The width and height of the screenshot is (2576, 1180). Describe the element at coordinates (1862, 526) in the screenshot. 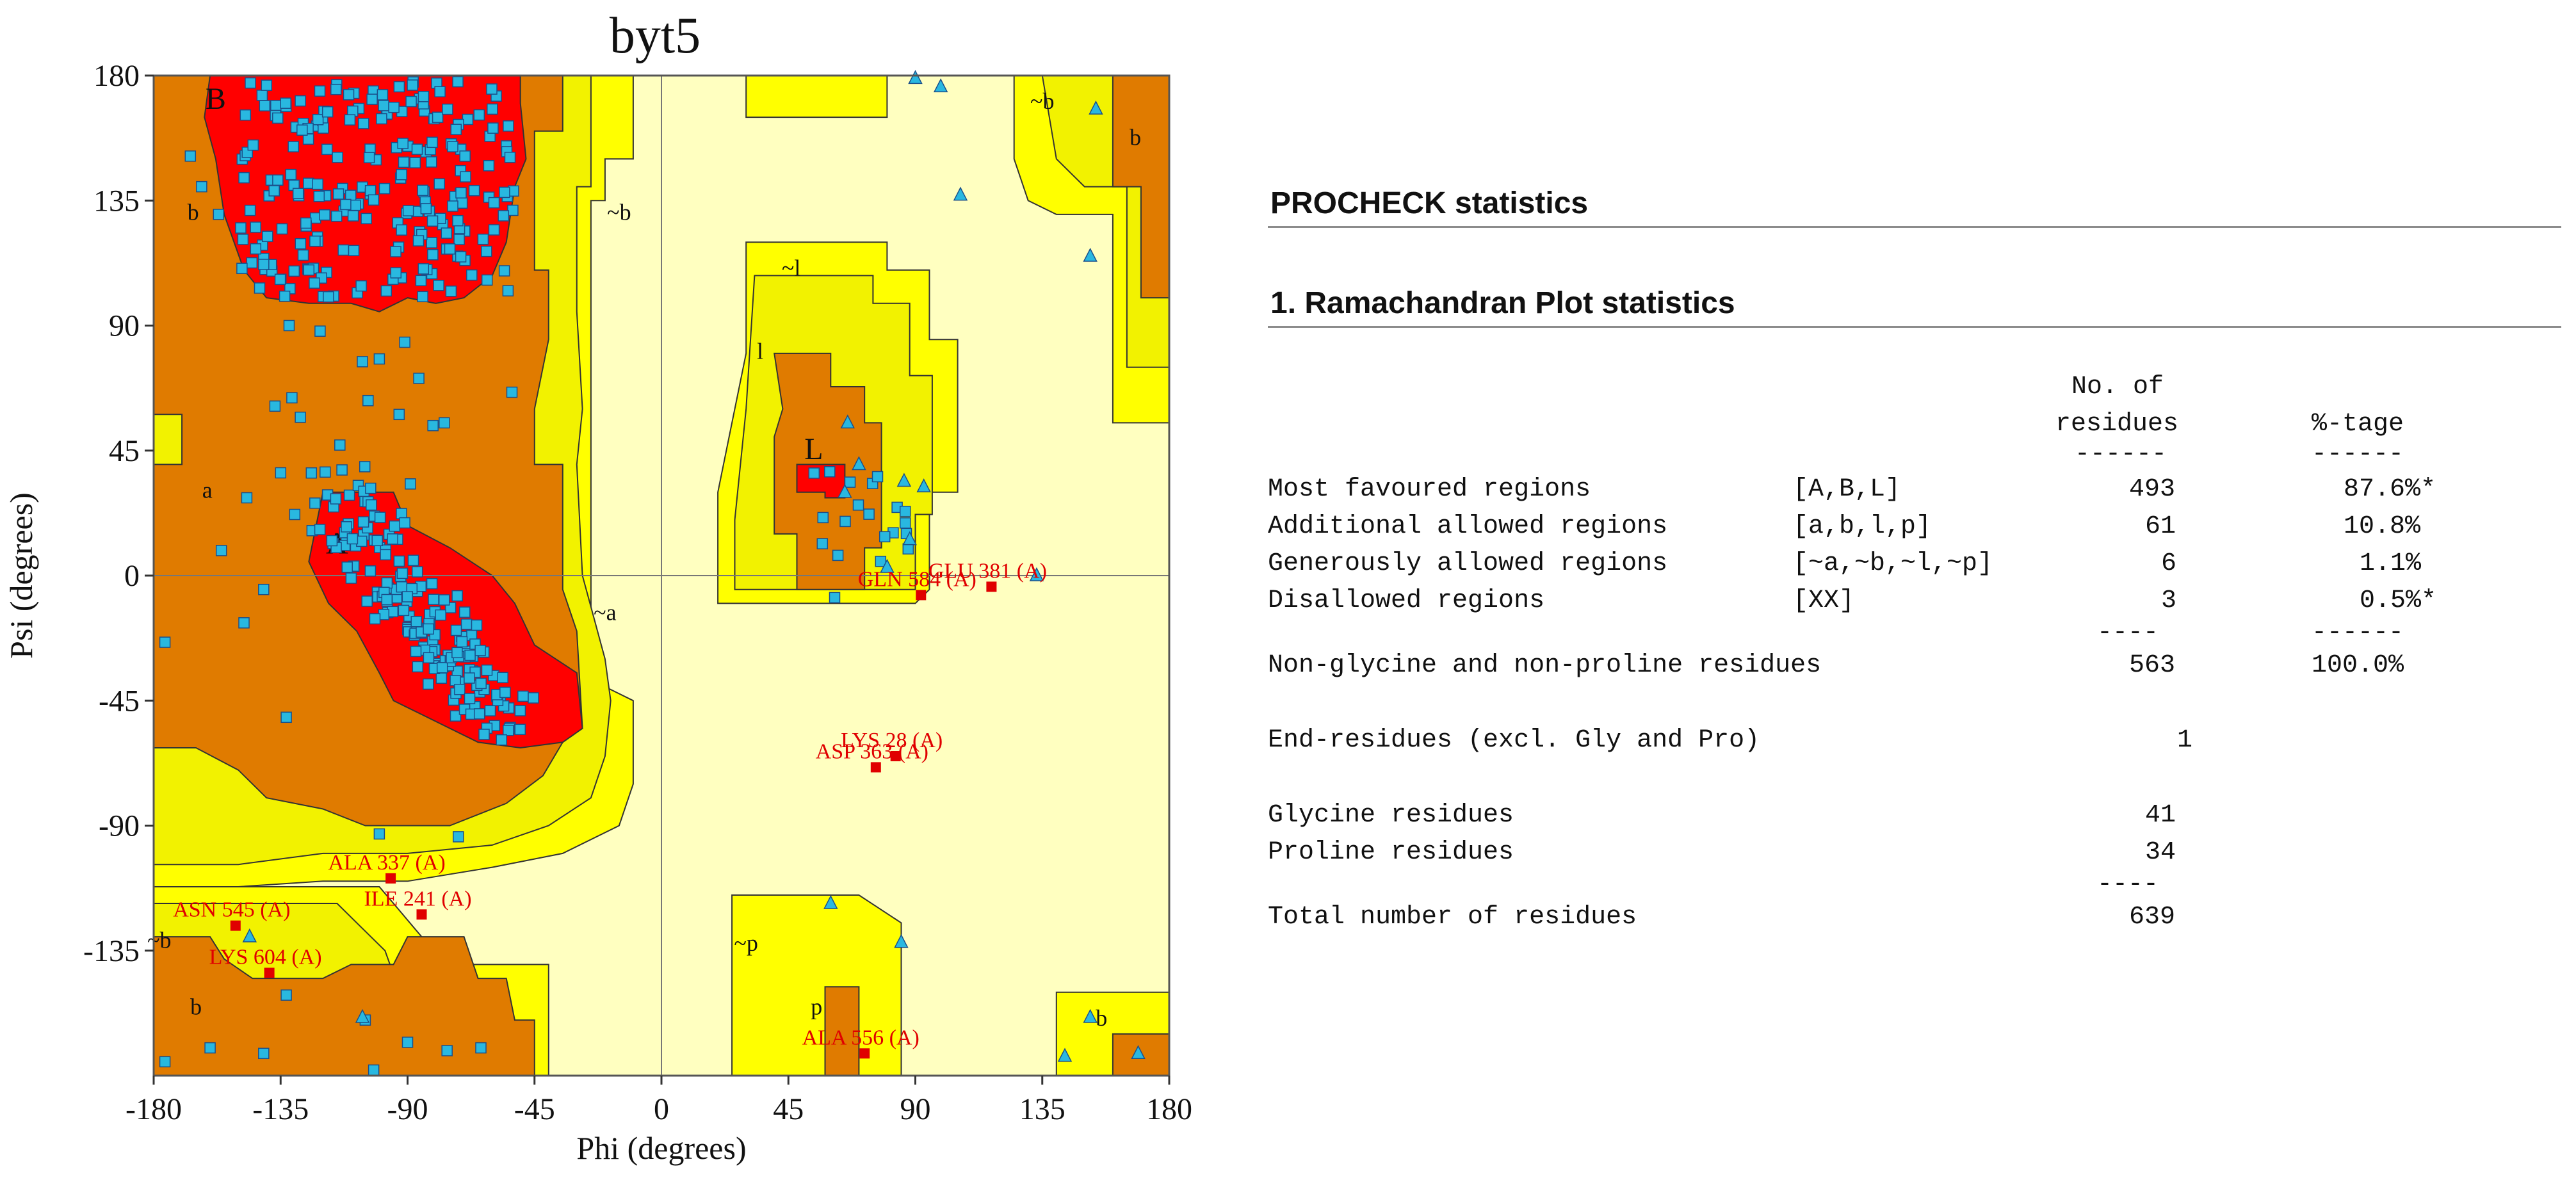

I see `row-code-additional: [a,b,l,p]` at that location.